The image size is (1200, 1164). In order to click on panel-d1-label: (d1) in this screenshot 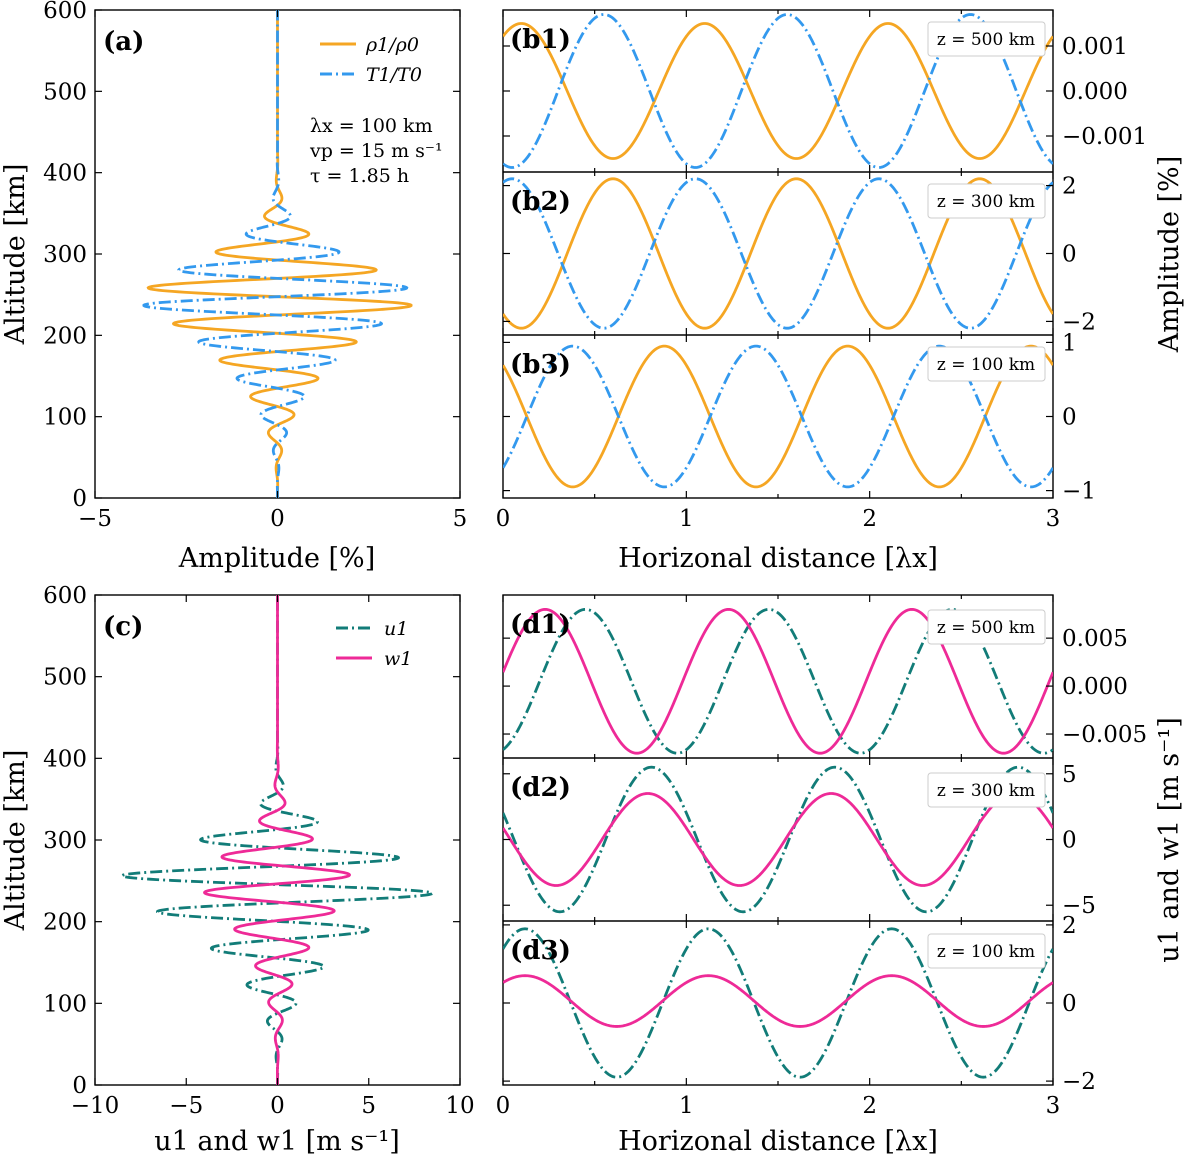, I will do `click(540, 625)`.